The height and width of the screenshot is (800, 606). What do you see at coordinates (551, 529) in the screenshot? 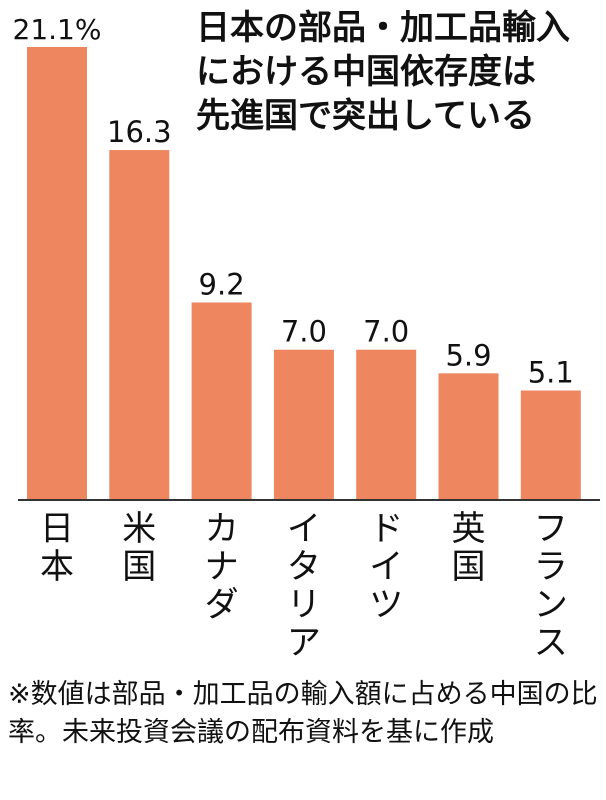
I see `svg-text: フ` at bounding box center [551, 529].